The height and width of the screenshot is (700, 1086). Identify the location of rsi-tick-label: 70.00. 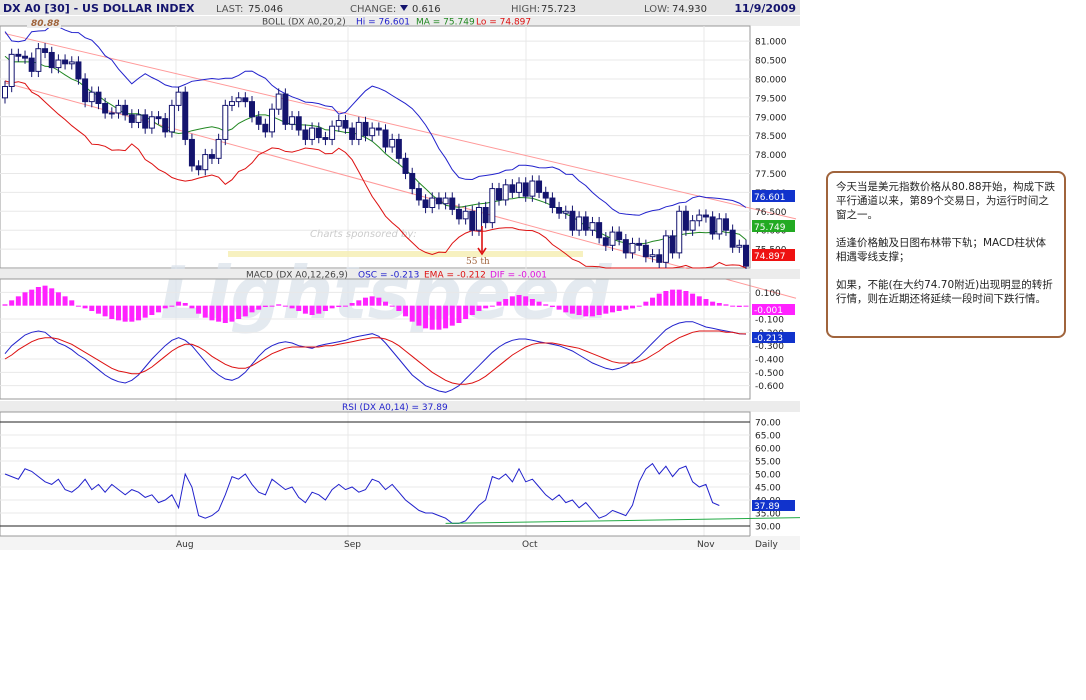
(768, 424).